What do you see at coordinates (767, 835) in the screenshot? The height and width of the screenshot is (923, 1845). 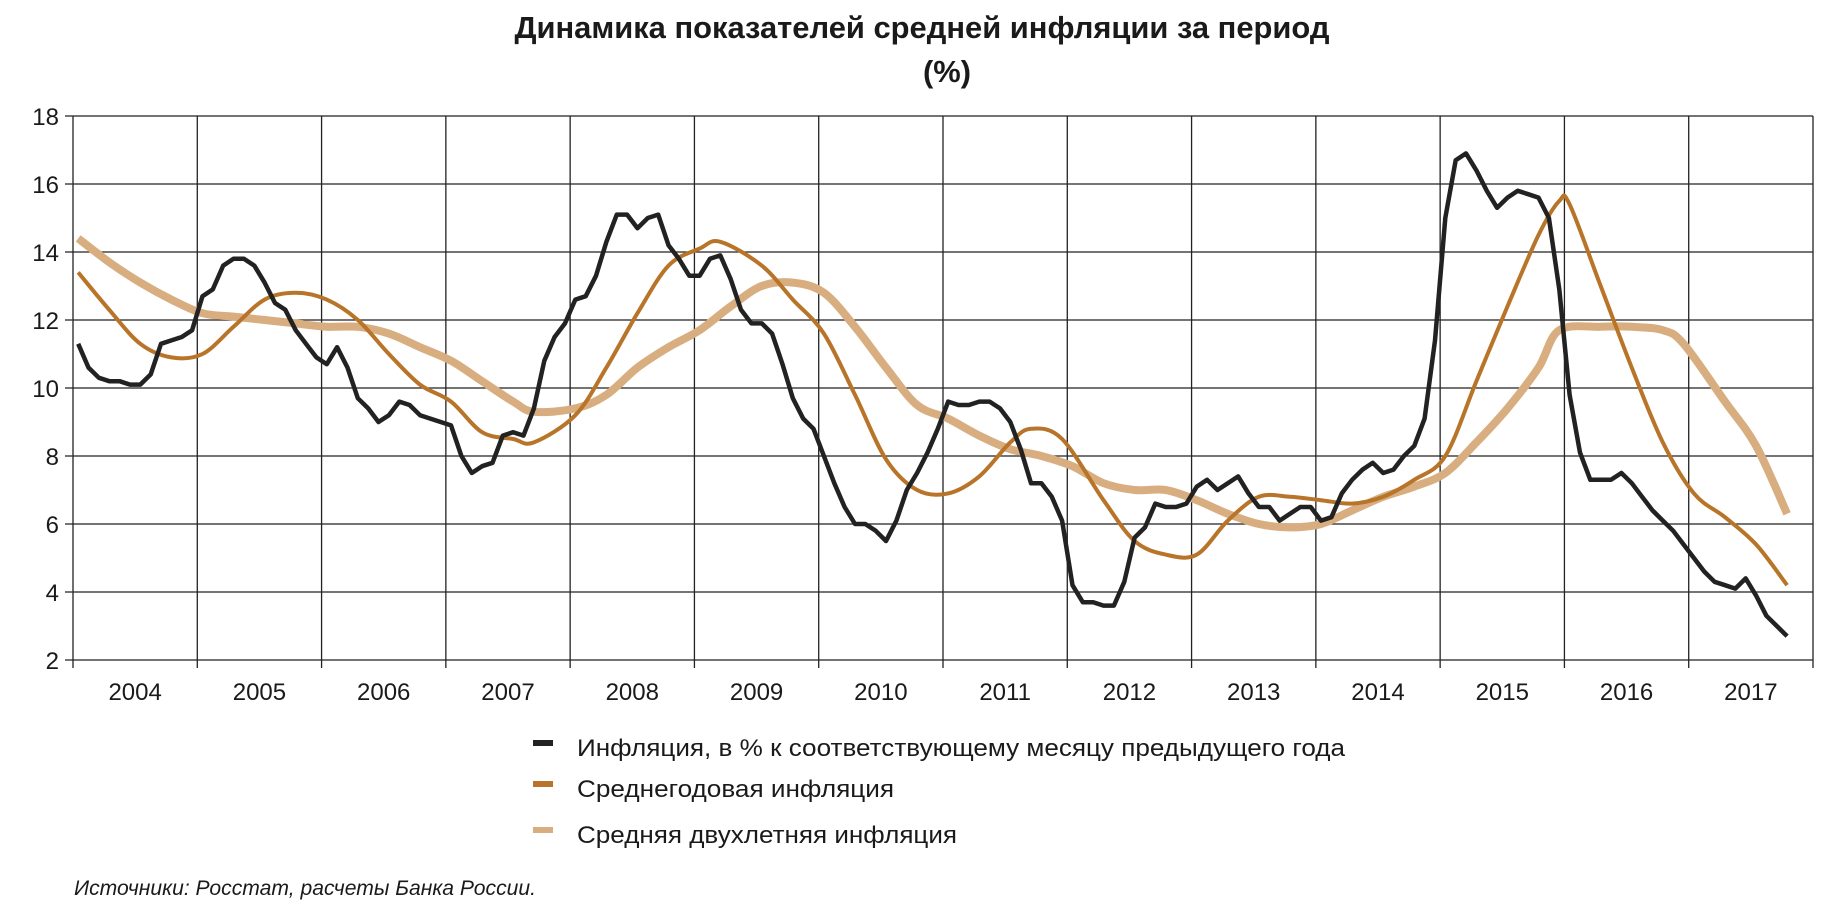 I see `legend-label-biennial: Средняя двухлетняя инфляция` at bounding box center [767, 835].